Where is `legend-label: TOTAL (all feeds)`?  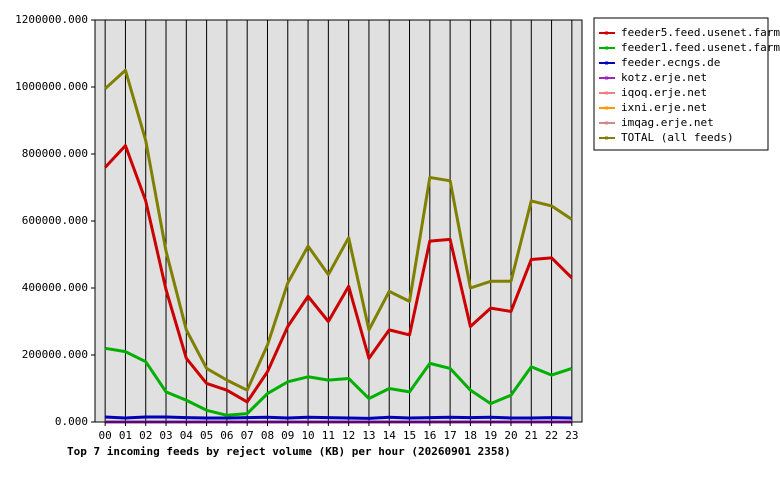
legend-label: TOTAL (all feeds) is located at coordinates (677, 137).